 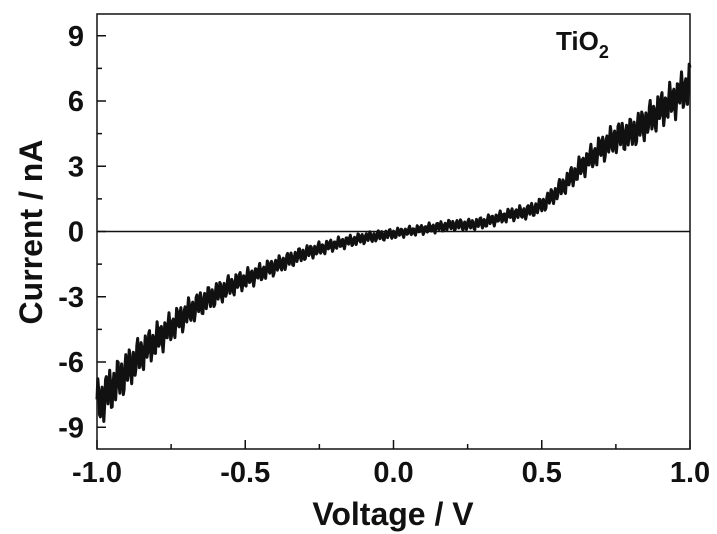 I want to click on x-tick-label: 1.0, so click(x=690, y=473).